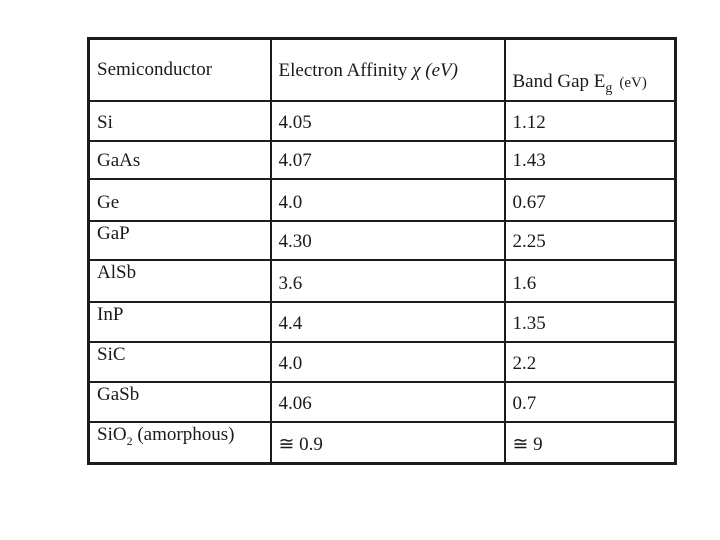 Image resolution: width=720 pixels, height=540 pixels. I want to click on semiconductor-name-label: SiC, so click(111, 354).